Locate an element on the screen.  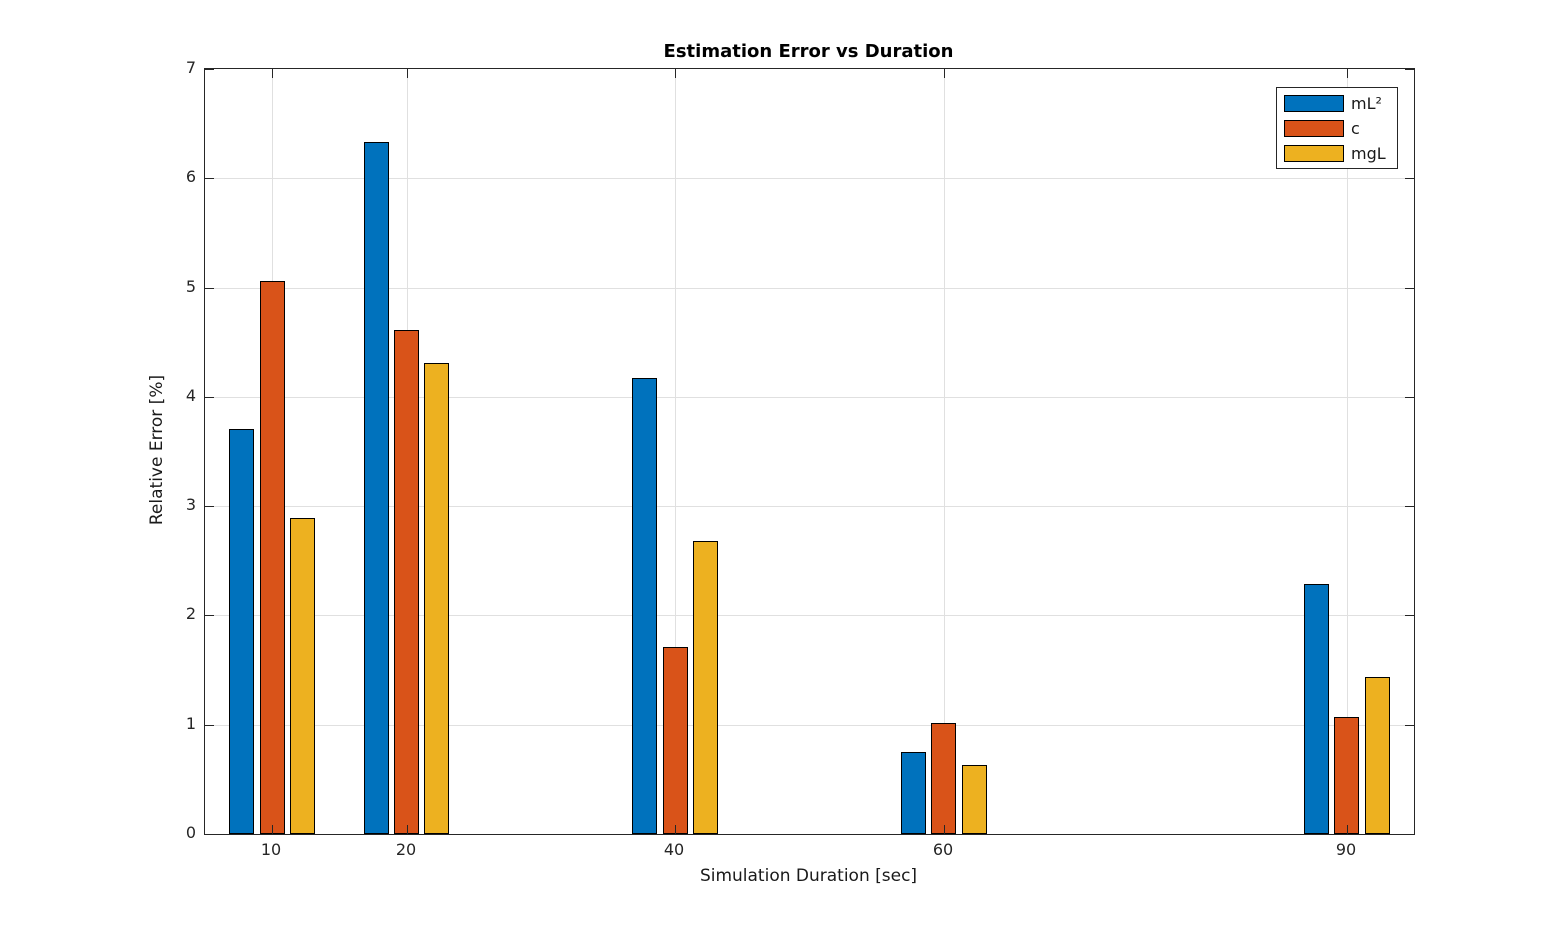
y-tick-label: 2 is located at coordinates (190, 613).